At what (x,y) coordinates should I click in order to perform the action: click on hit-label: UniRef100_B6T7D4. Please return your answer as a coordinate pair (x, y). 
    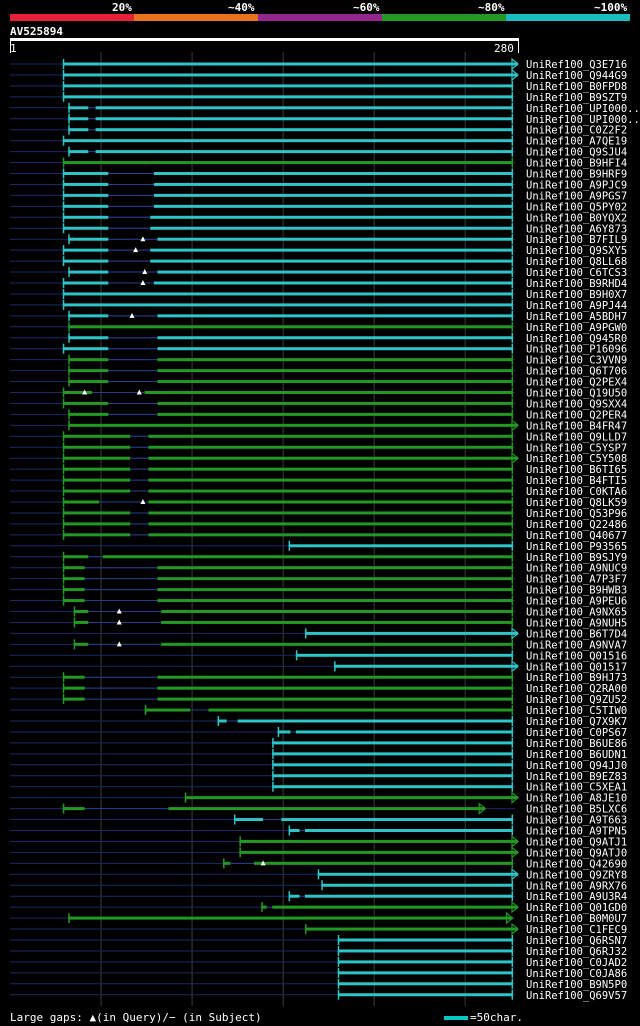
    Looking at the image, I should click on (576, 634).